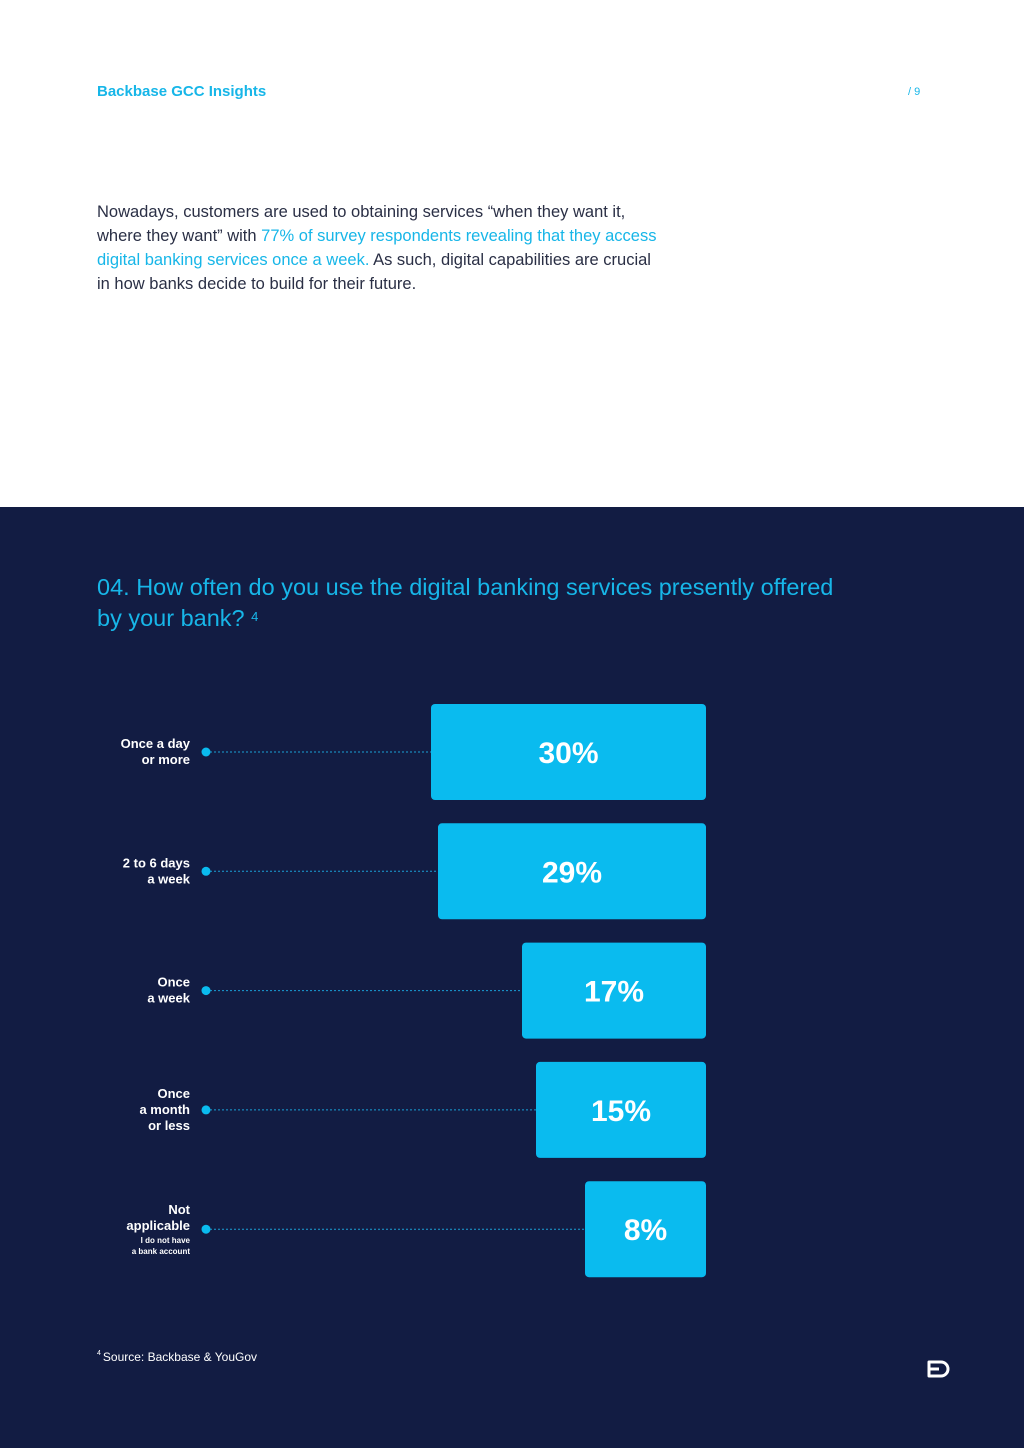 The width and height of the screenshot is (1024, 1448). What do you see at coordinates (169, 1125) in the screenshot?
I see `category-label: or less` at bounding box center [169, 1125].